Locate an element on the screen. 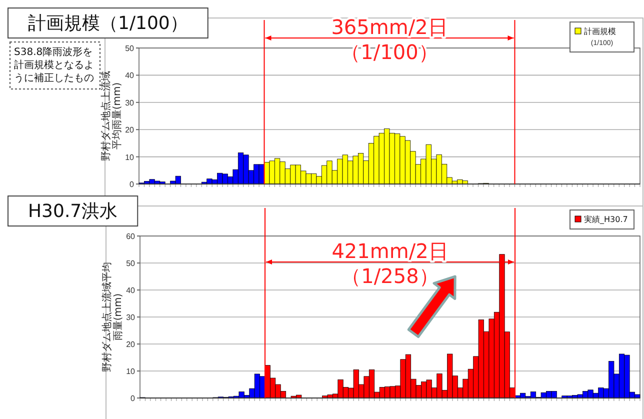  legend-label: 実績_H30.7 is located at coordinates (606, 219).